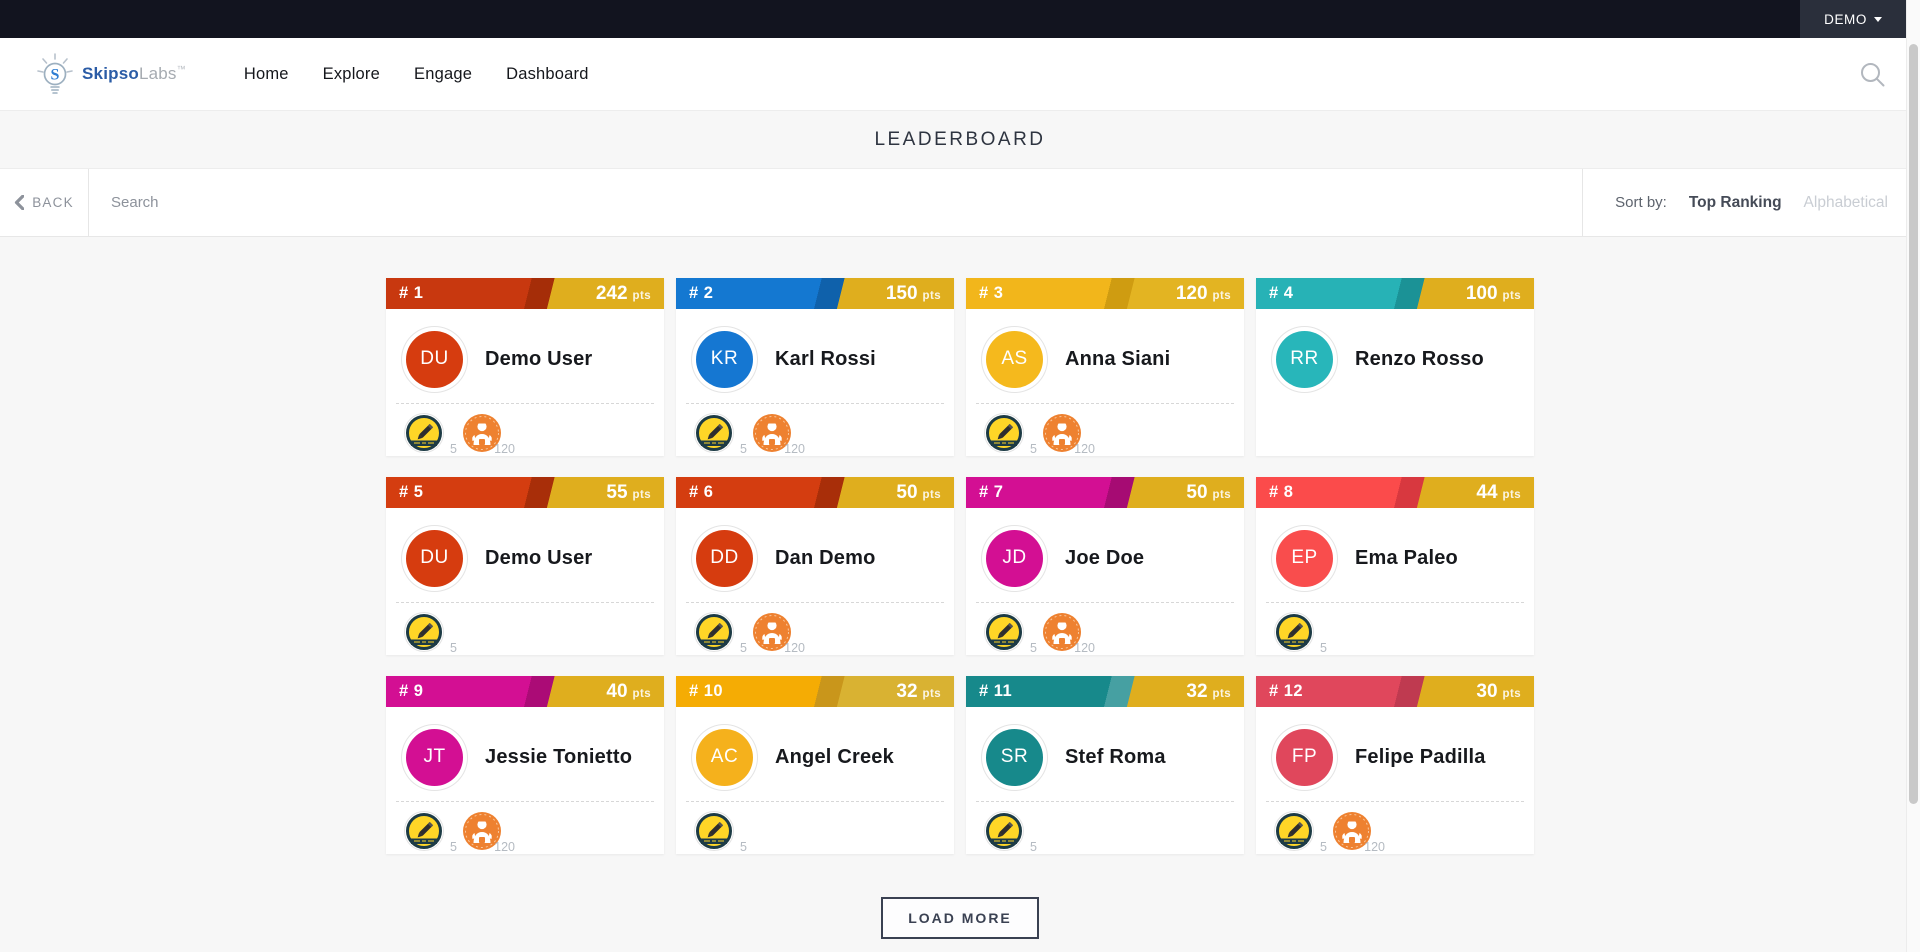  I want to click on leaderboard-card: # 4 100 pts RR Renzo Rosso, so click(1395, 367).